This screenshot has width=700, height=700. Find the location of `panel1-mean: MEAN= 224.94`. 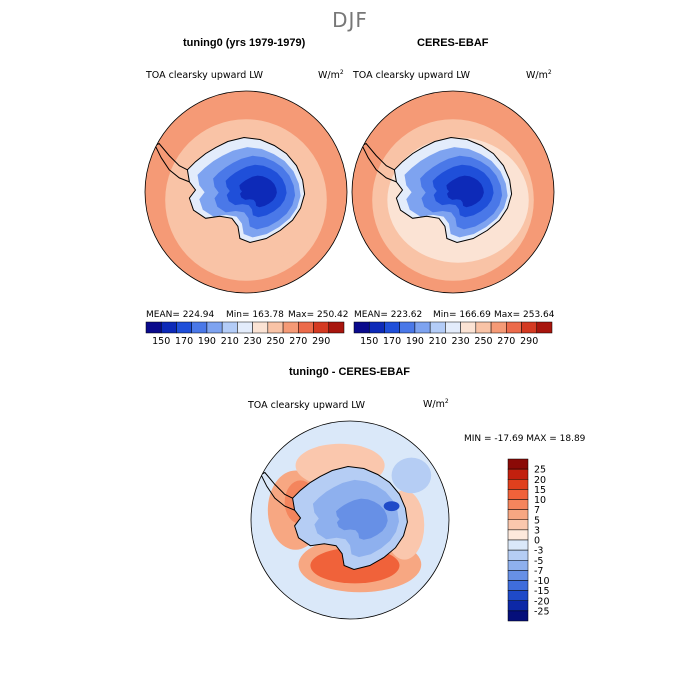

panel1-mean: MEAN= 224.94 is located at coordinates (180, 315).